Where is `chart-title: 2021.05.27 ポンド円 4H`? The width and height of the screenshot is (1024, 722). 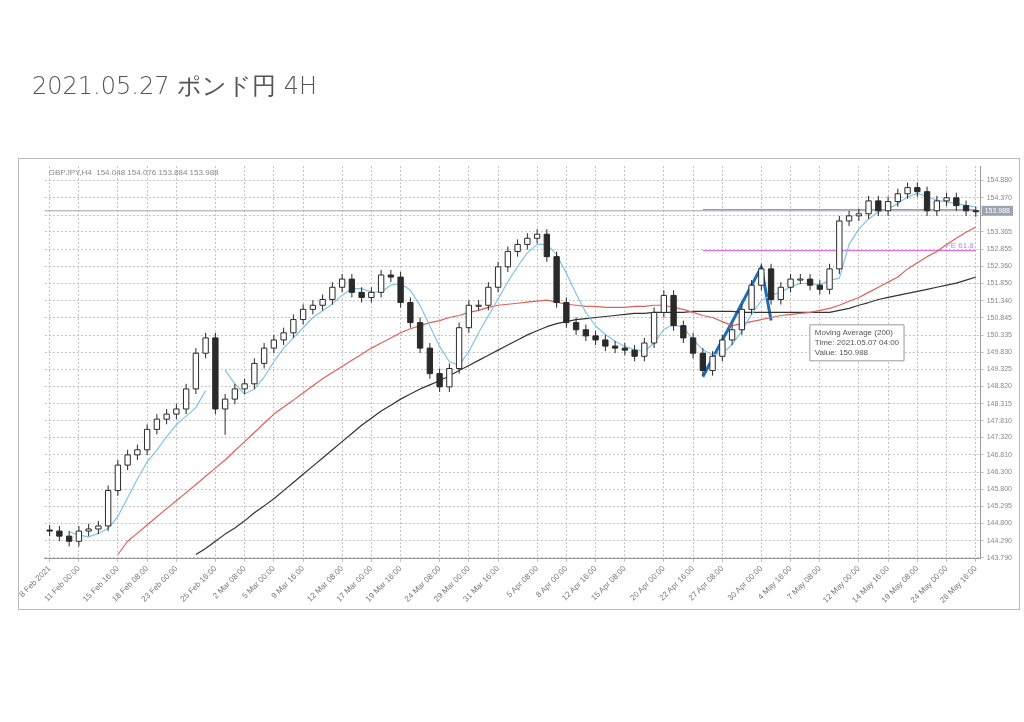
chart-title: 2021.05.27 ポンド円 4H is located at coordinates (174, 86).